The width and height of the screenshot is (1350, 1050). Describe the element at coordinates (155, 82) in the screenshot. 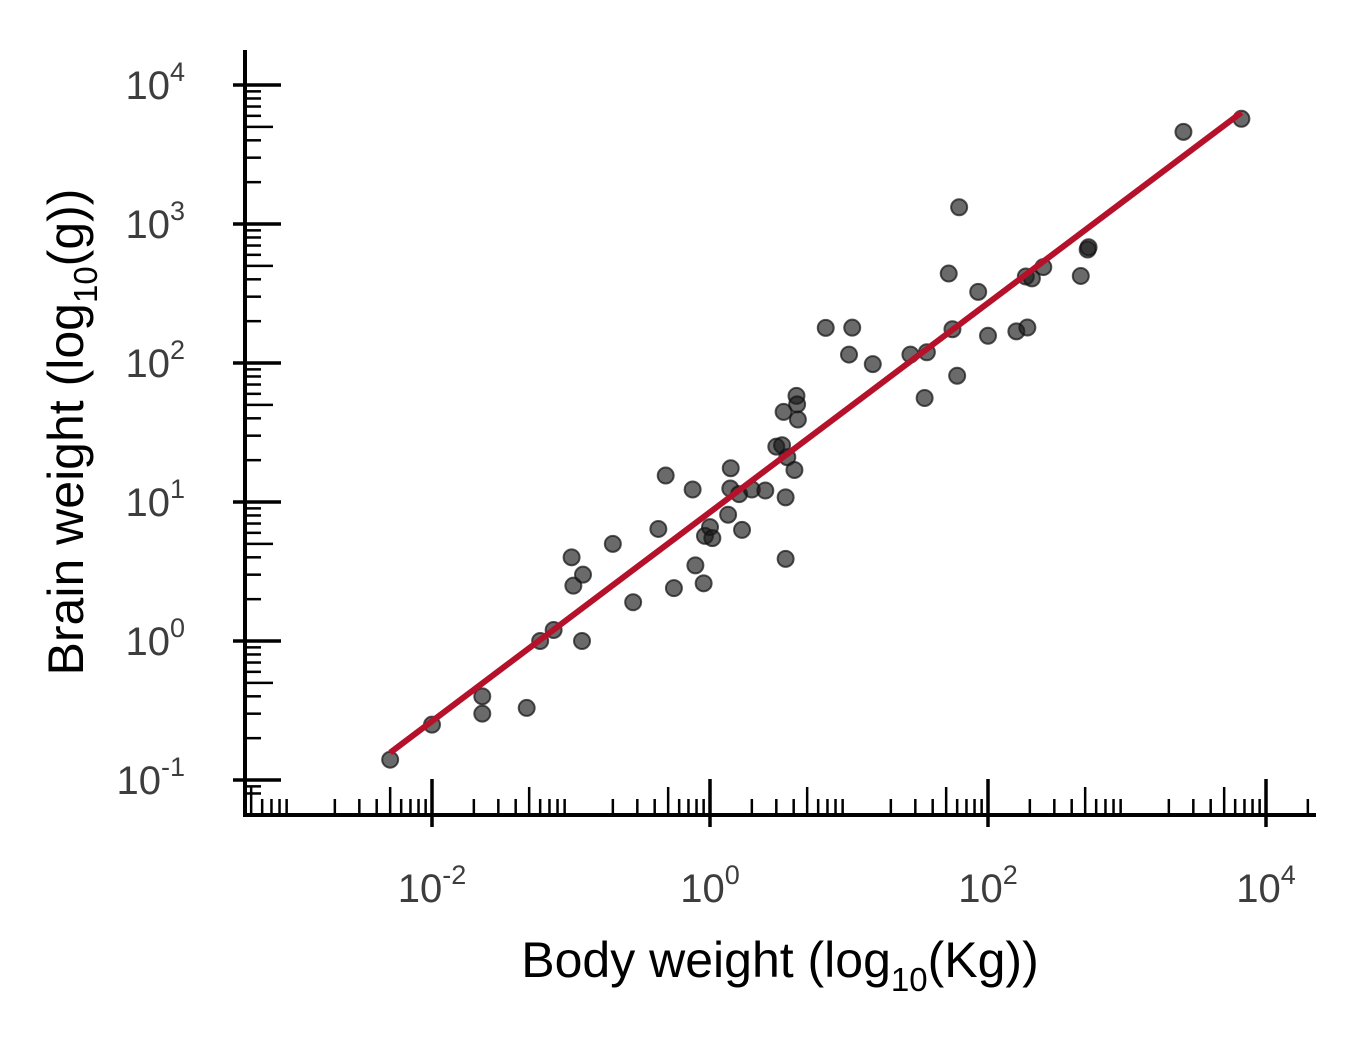

I see `y-tick-label: 10⁴` at that location.